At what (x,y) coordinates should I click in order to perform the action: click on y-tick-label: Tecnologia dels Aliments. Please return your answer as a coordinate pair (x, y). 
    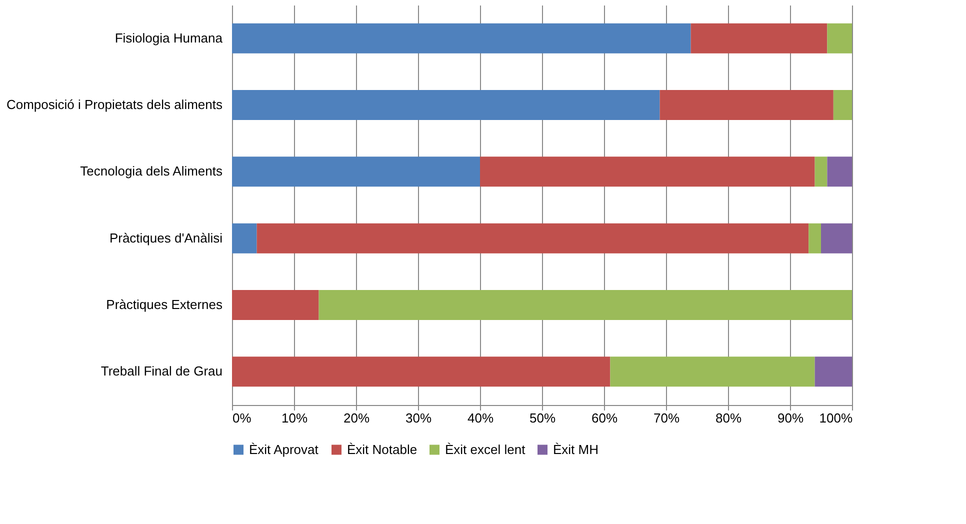
    Looking at the image, I should click on (151, 171).